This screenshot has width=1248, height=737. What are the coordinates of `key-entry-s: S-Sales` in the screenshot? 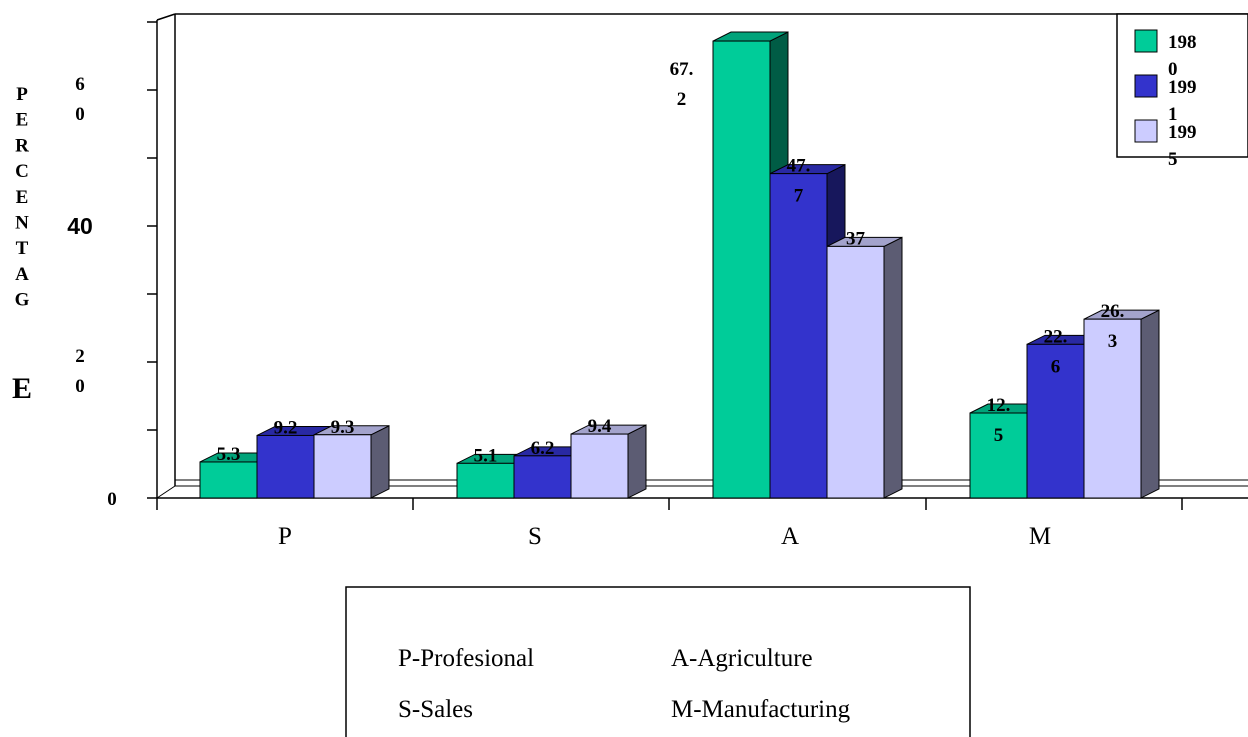 It's located at (435, 709).